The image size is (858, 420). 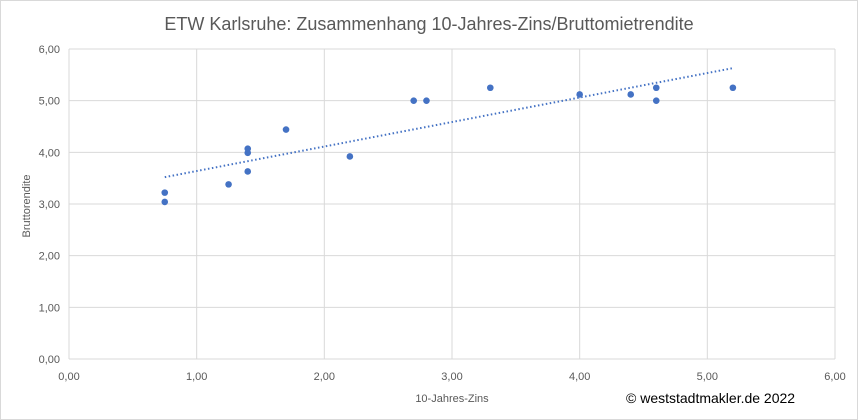 I want to click on x-tick-label: 0,00, so click(x=68, y=377).